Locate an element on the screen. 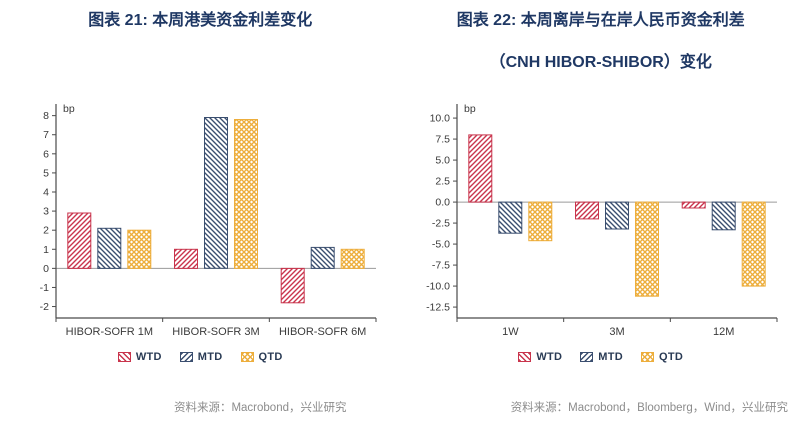 This screenshot has width=801, height=424. y-tick-label: 5.0 is located at coordinates (442, 161).